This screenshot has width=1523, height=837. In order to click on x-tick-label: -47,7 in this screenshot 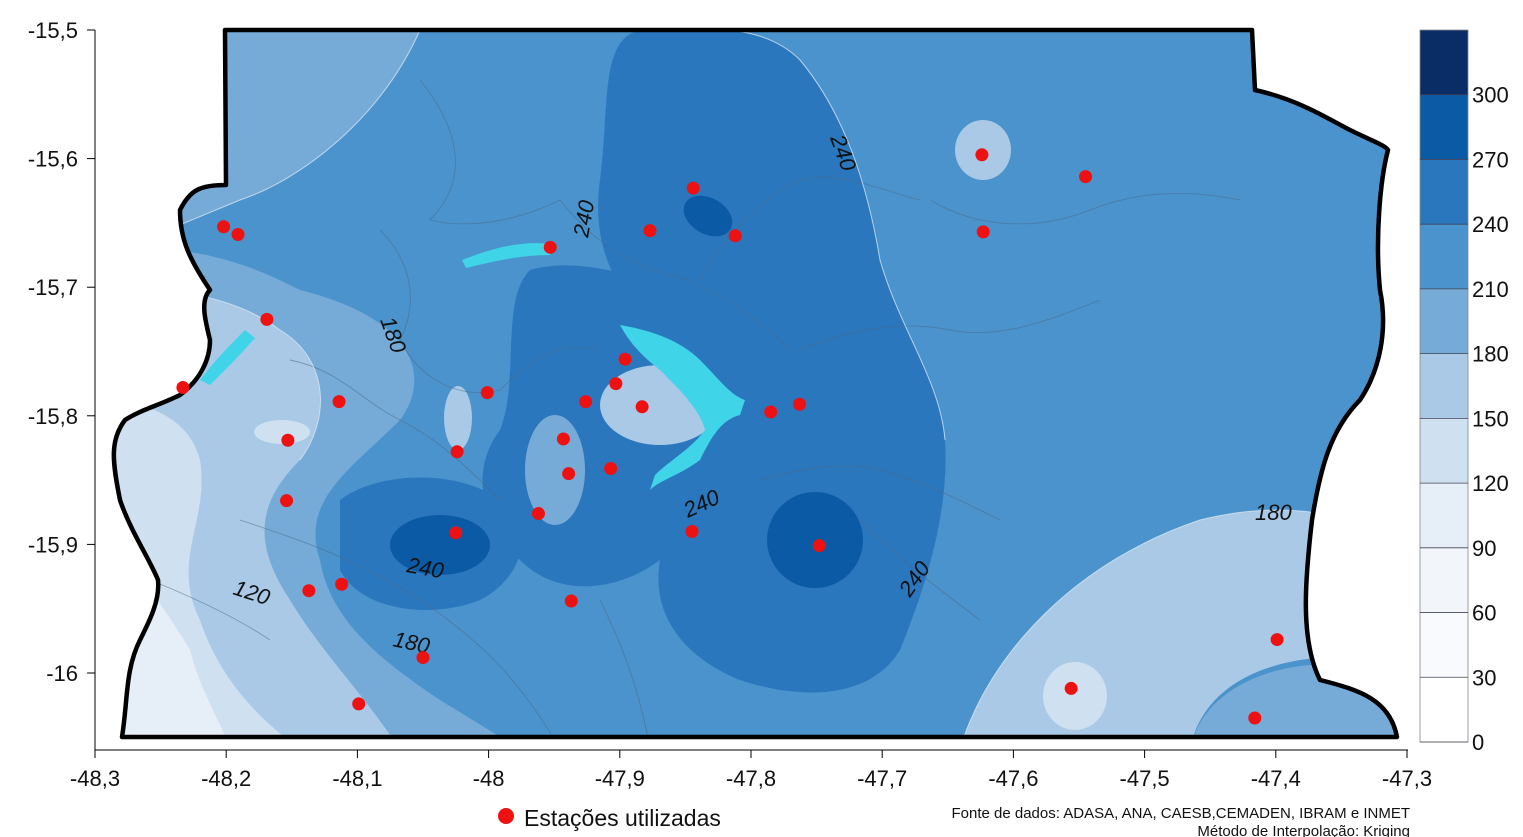, I will do `click(882, 778)`.